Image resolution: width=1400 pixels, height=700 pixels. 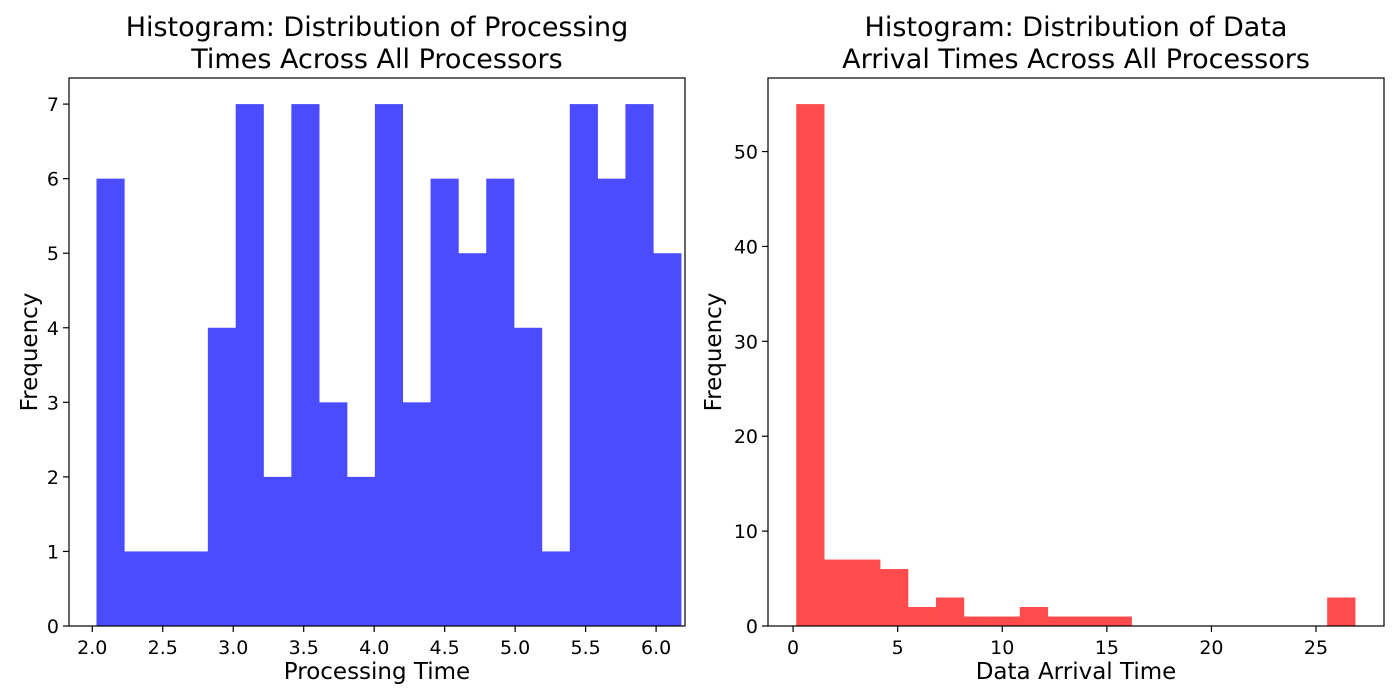 I want to click on x-tick-label: 25, so click(x=1316, y=648).